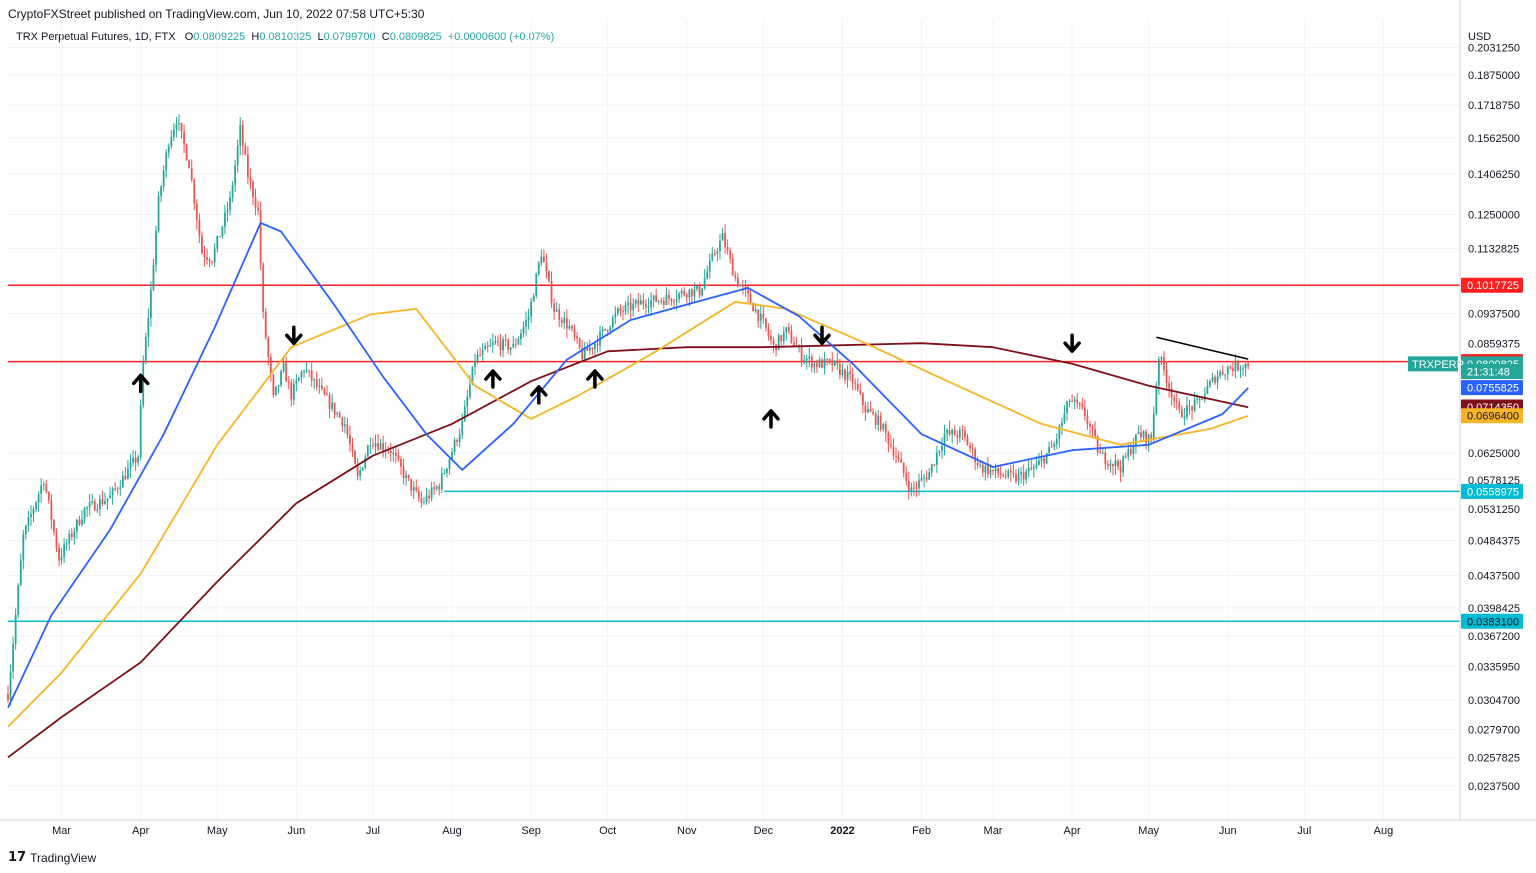 This screenshot has width=1536, height=873. Describe the element at coordinates (219, 37) in the screenshot. I see `open-value: 0.0809225` at that location.